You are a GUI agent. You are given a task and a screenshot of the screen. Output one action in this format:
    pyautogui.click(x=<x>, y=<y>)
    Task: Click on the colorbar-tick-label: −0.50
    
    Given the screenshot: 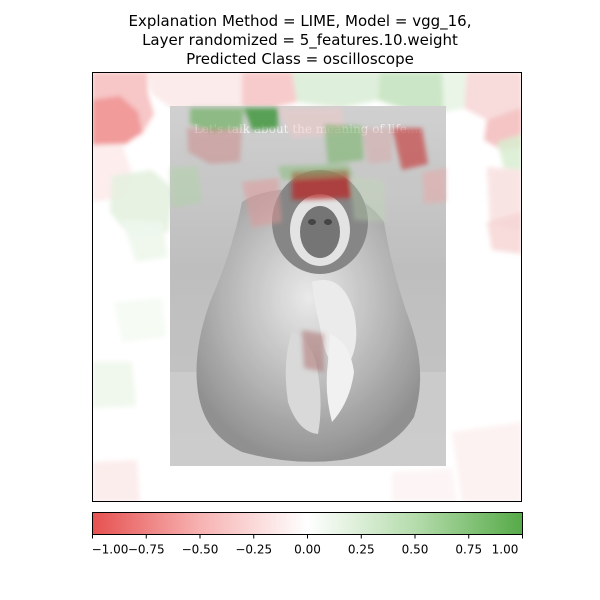 What is the action you would take?
    pyautogui.click(x=200, y=550)
    